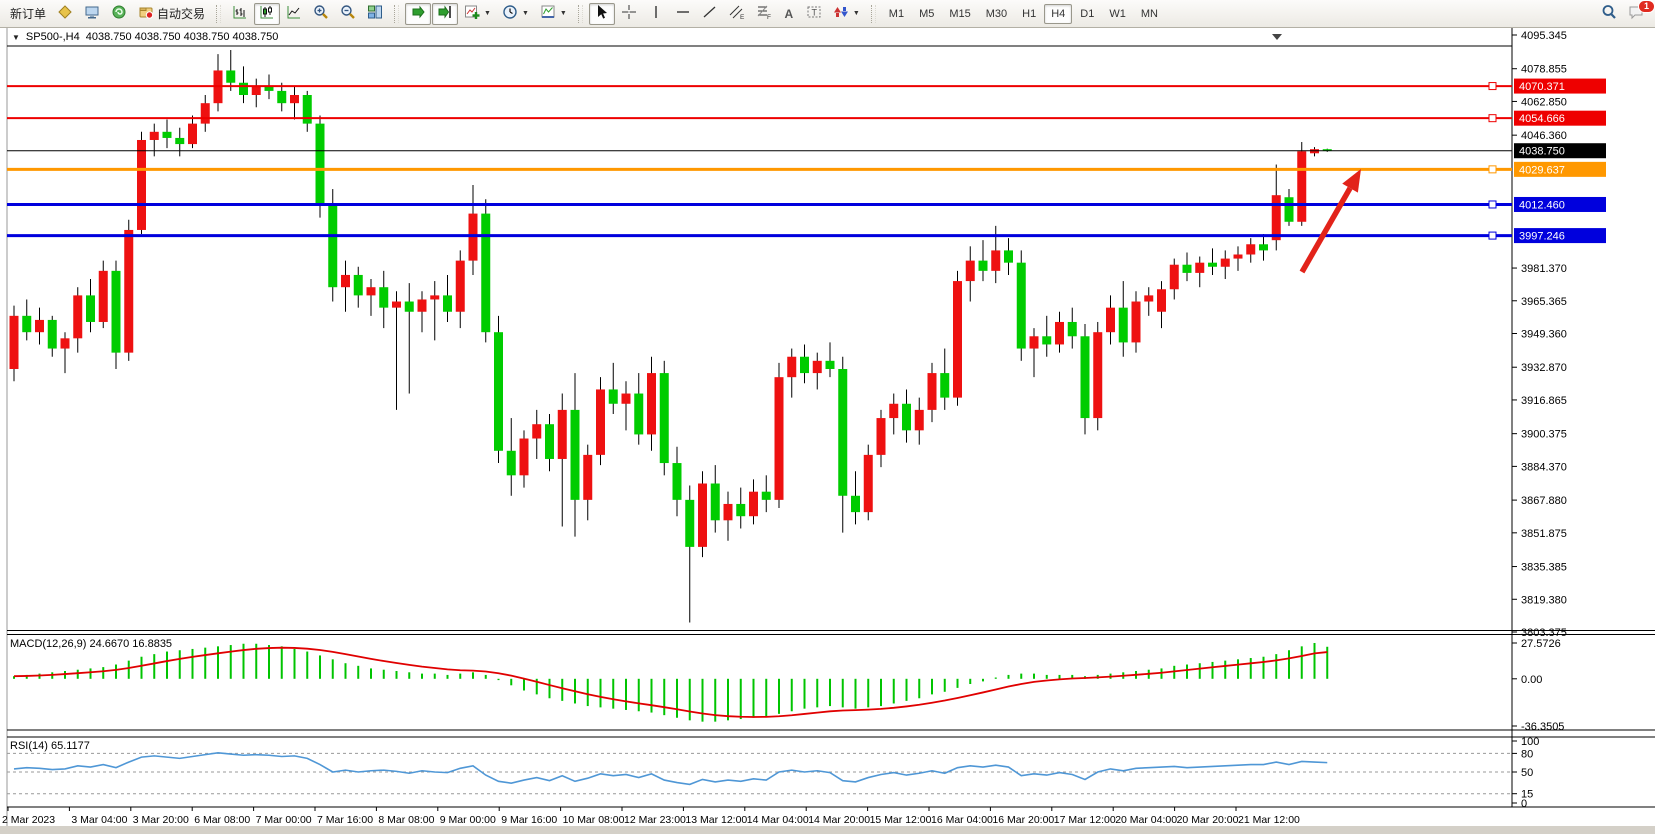  I want to click on candlestick-chart-button, so click(267, 13).